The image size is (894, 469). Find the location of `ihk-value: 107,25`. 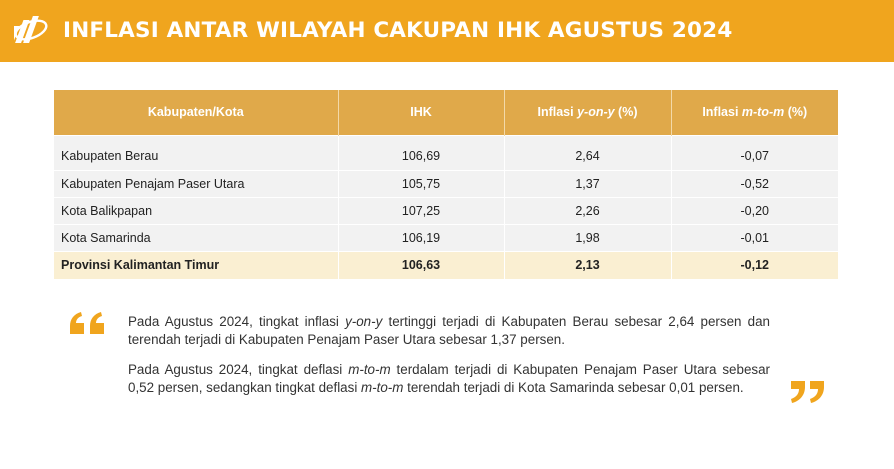

ihk-value: 107,25 is located at coordinates (421, 210).